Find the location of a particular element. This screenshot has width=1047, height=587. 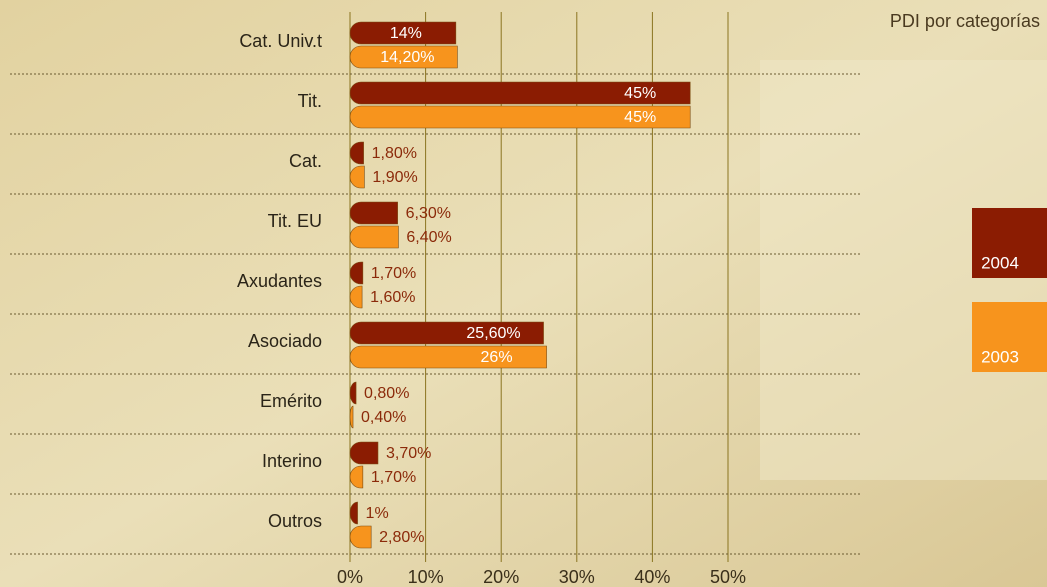

y-tick-label: Tit. is located at coordinates (310, 101).